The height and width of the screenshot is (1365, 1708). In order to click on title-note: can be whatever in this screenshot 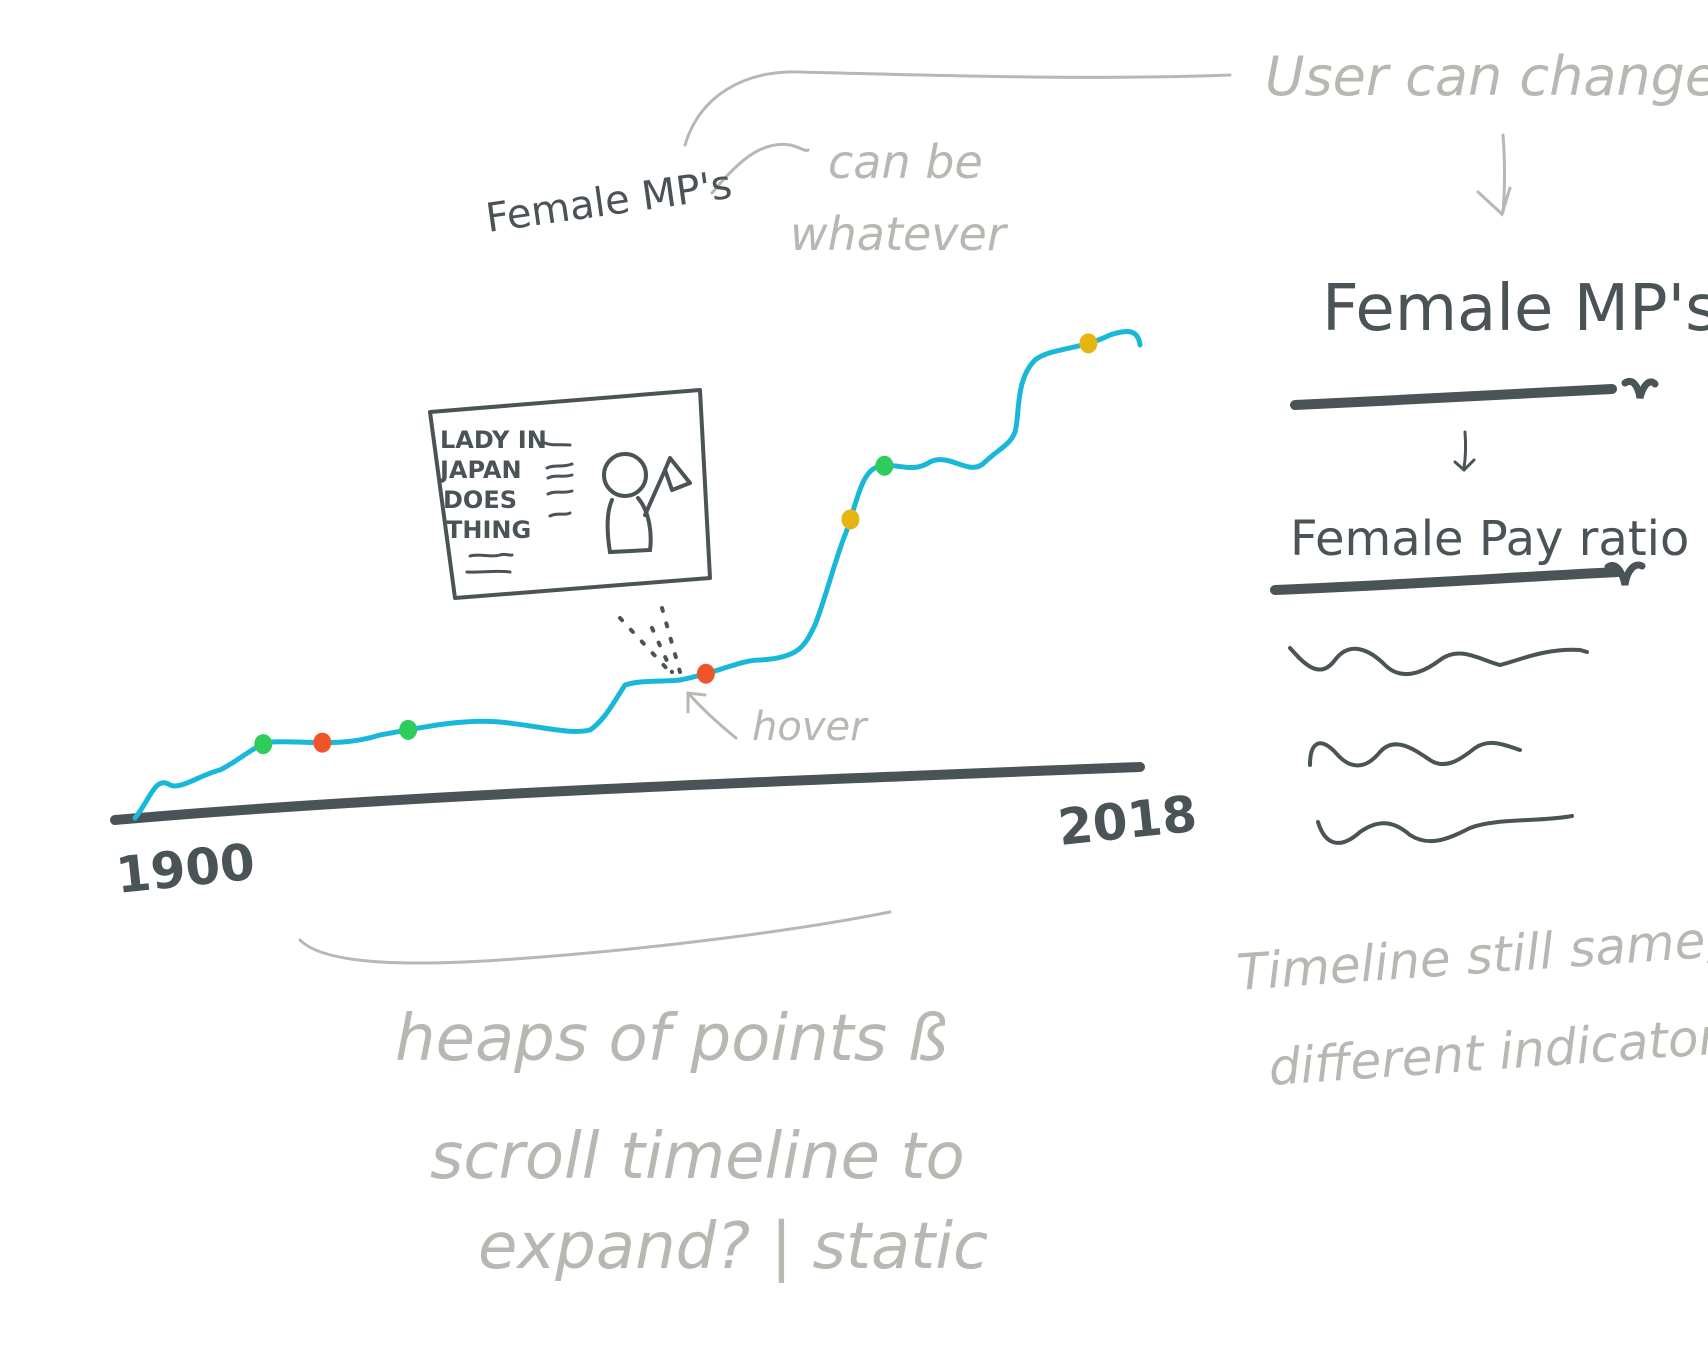, I will do `click(859, 198)`.